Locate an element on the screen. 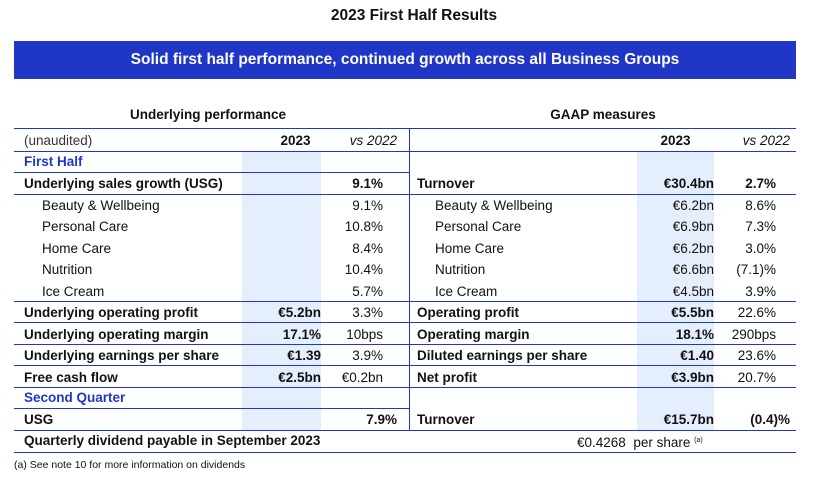  left-row-value: 17.1% is located at coordinates (301, 334).